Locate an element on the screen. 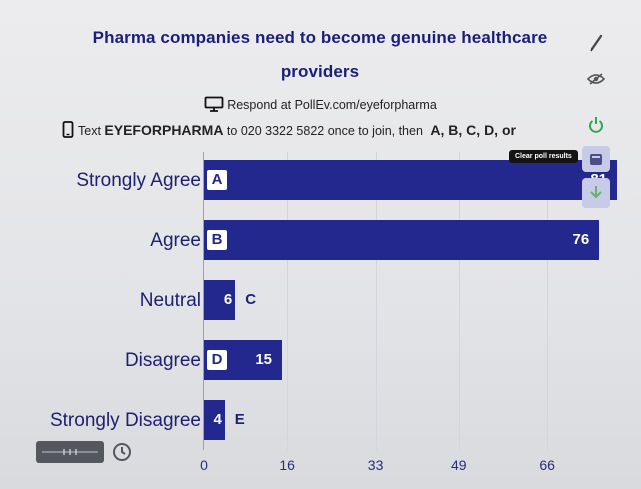 Image resolution: width=641 pixels, height=489 pixels. category-label: Strongly Agree is located at coordinates (138, 180).